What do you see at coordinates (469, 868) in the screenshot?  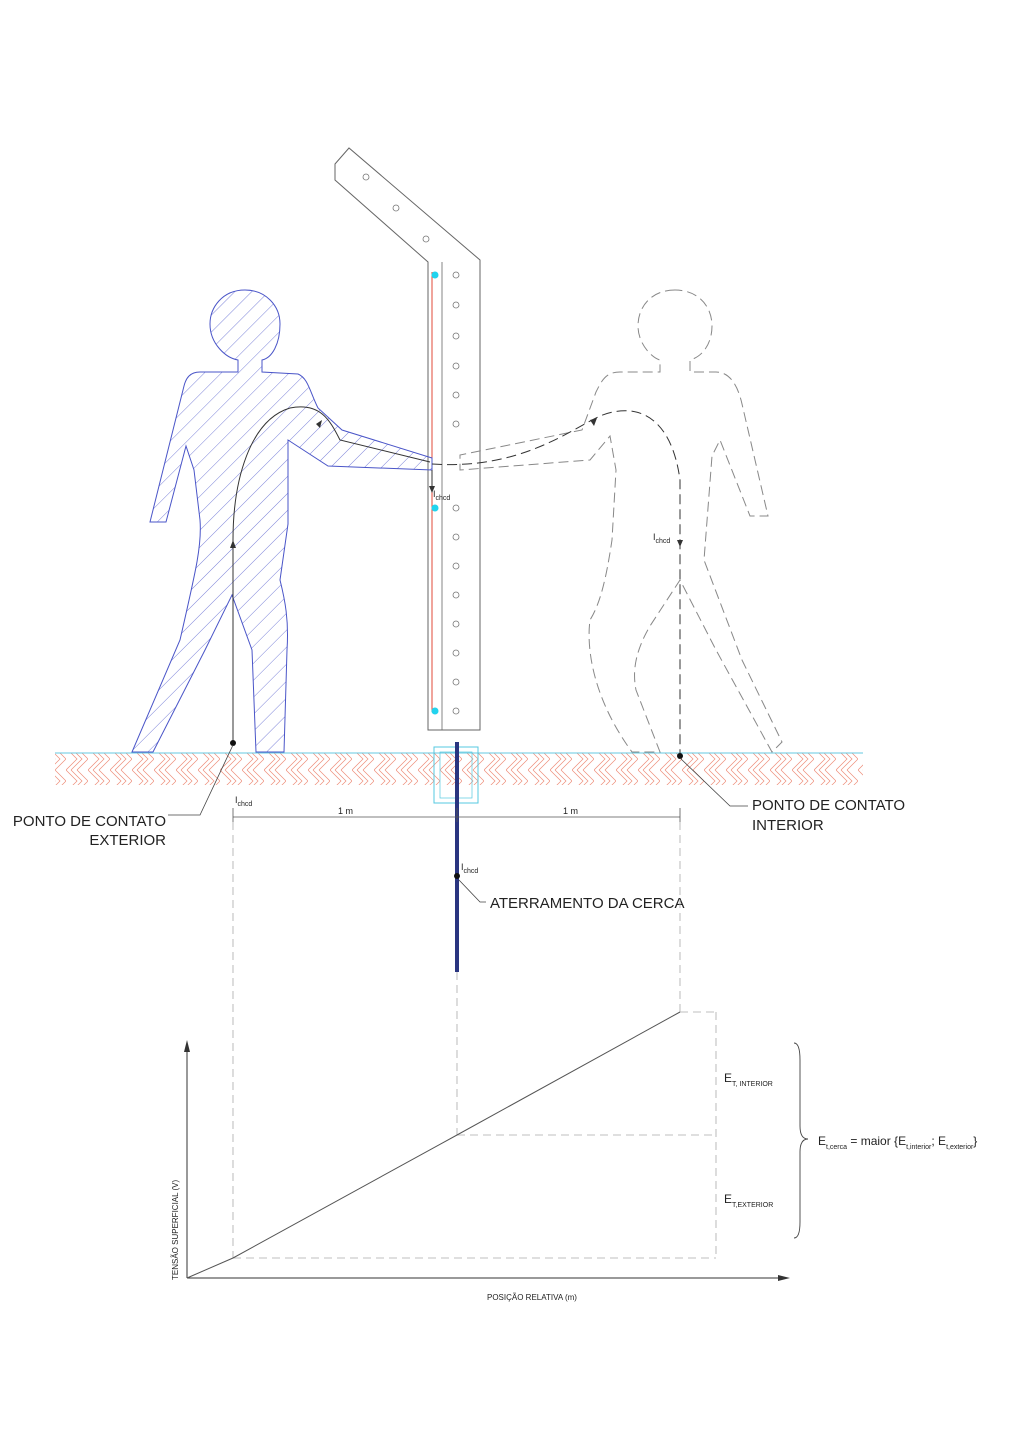 I see `current-label-electrode: Ichcd` at bounding box center [469, 868].